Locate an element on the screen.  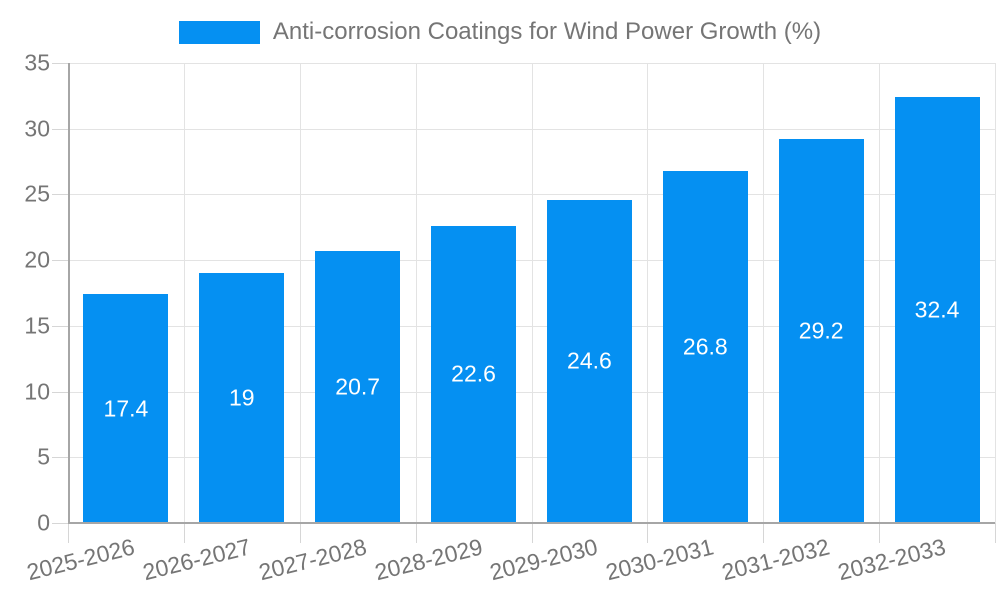
y-axis-tick-label: 10 is located at coordinates (37, 391).